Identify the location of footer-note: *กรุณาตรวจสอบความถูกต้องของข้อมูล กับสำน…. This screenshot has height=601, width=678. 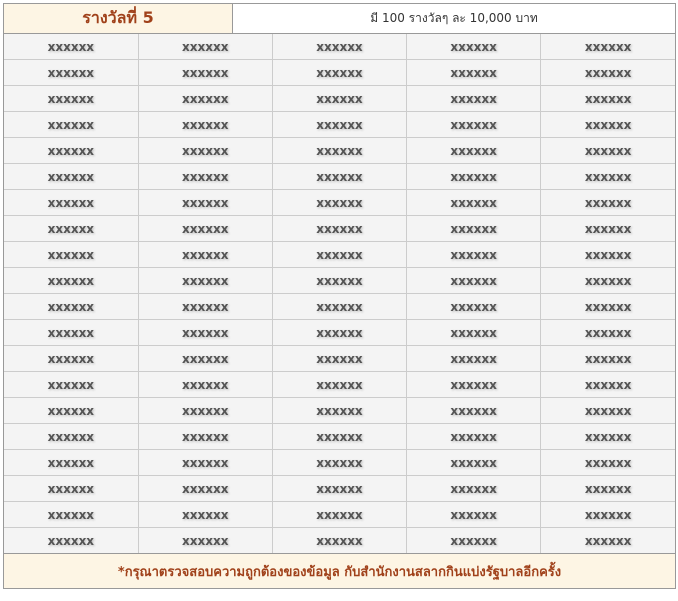
(339, 570).